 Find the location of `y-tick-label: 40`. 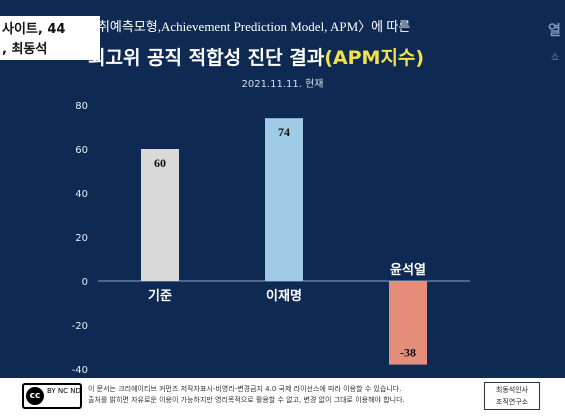

y-tick-label: 40 is located at coordinates (81, 194).